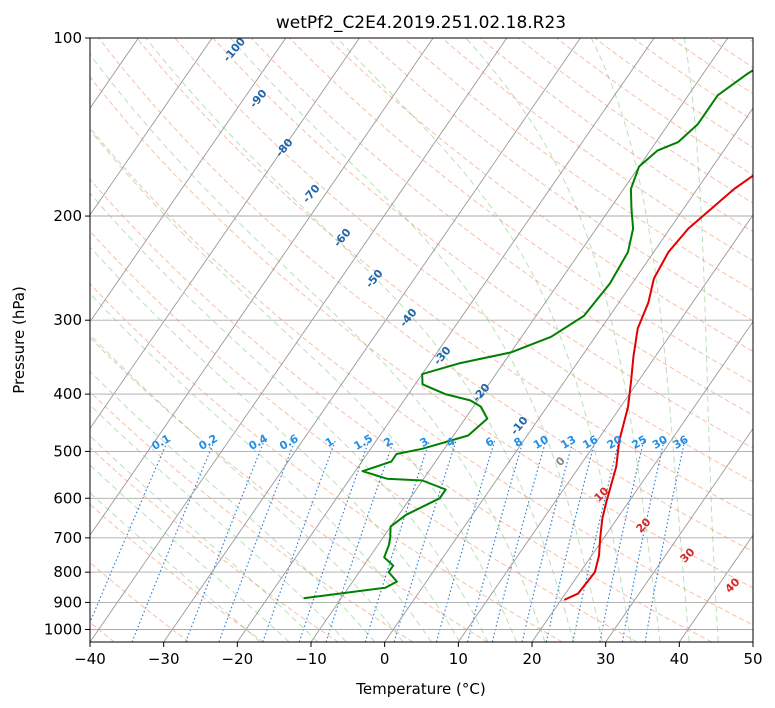 The width and height of the screenshot is (775, 708). What do you see at coordinates (421, 23) in the screenshot?
I see `chart-title: wetPf2_C2E4.2019.251.02.18.R23` at bounding box center [421, 23].